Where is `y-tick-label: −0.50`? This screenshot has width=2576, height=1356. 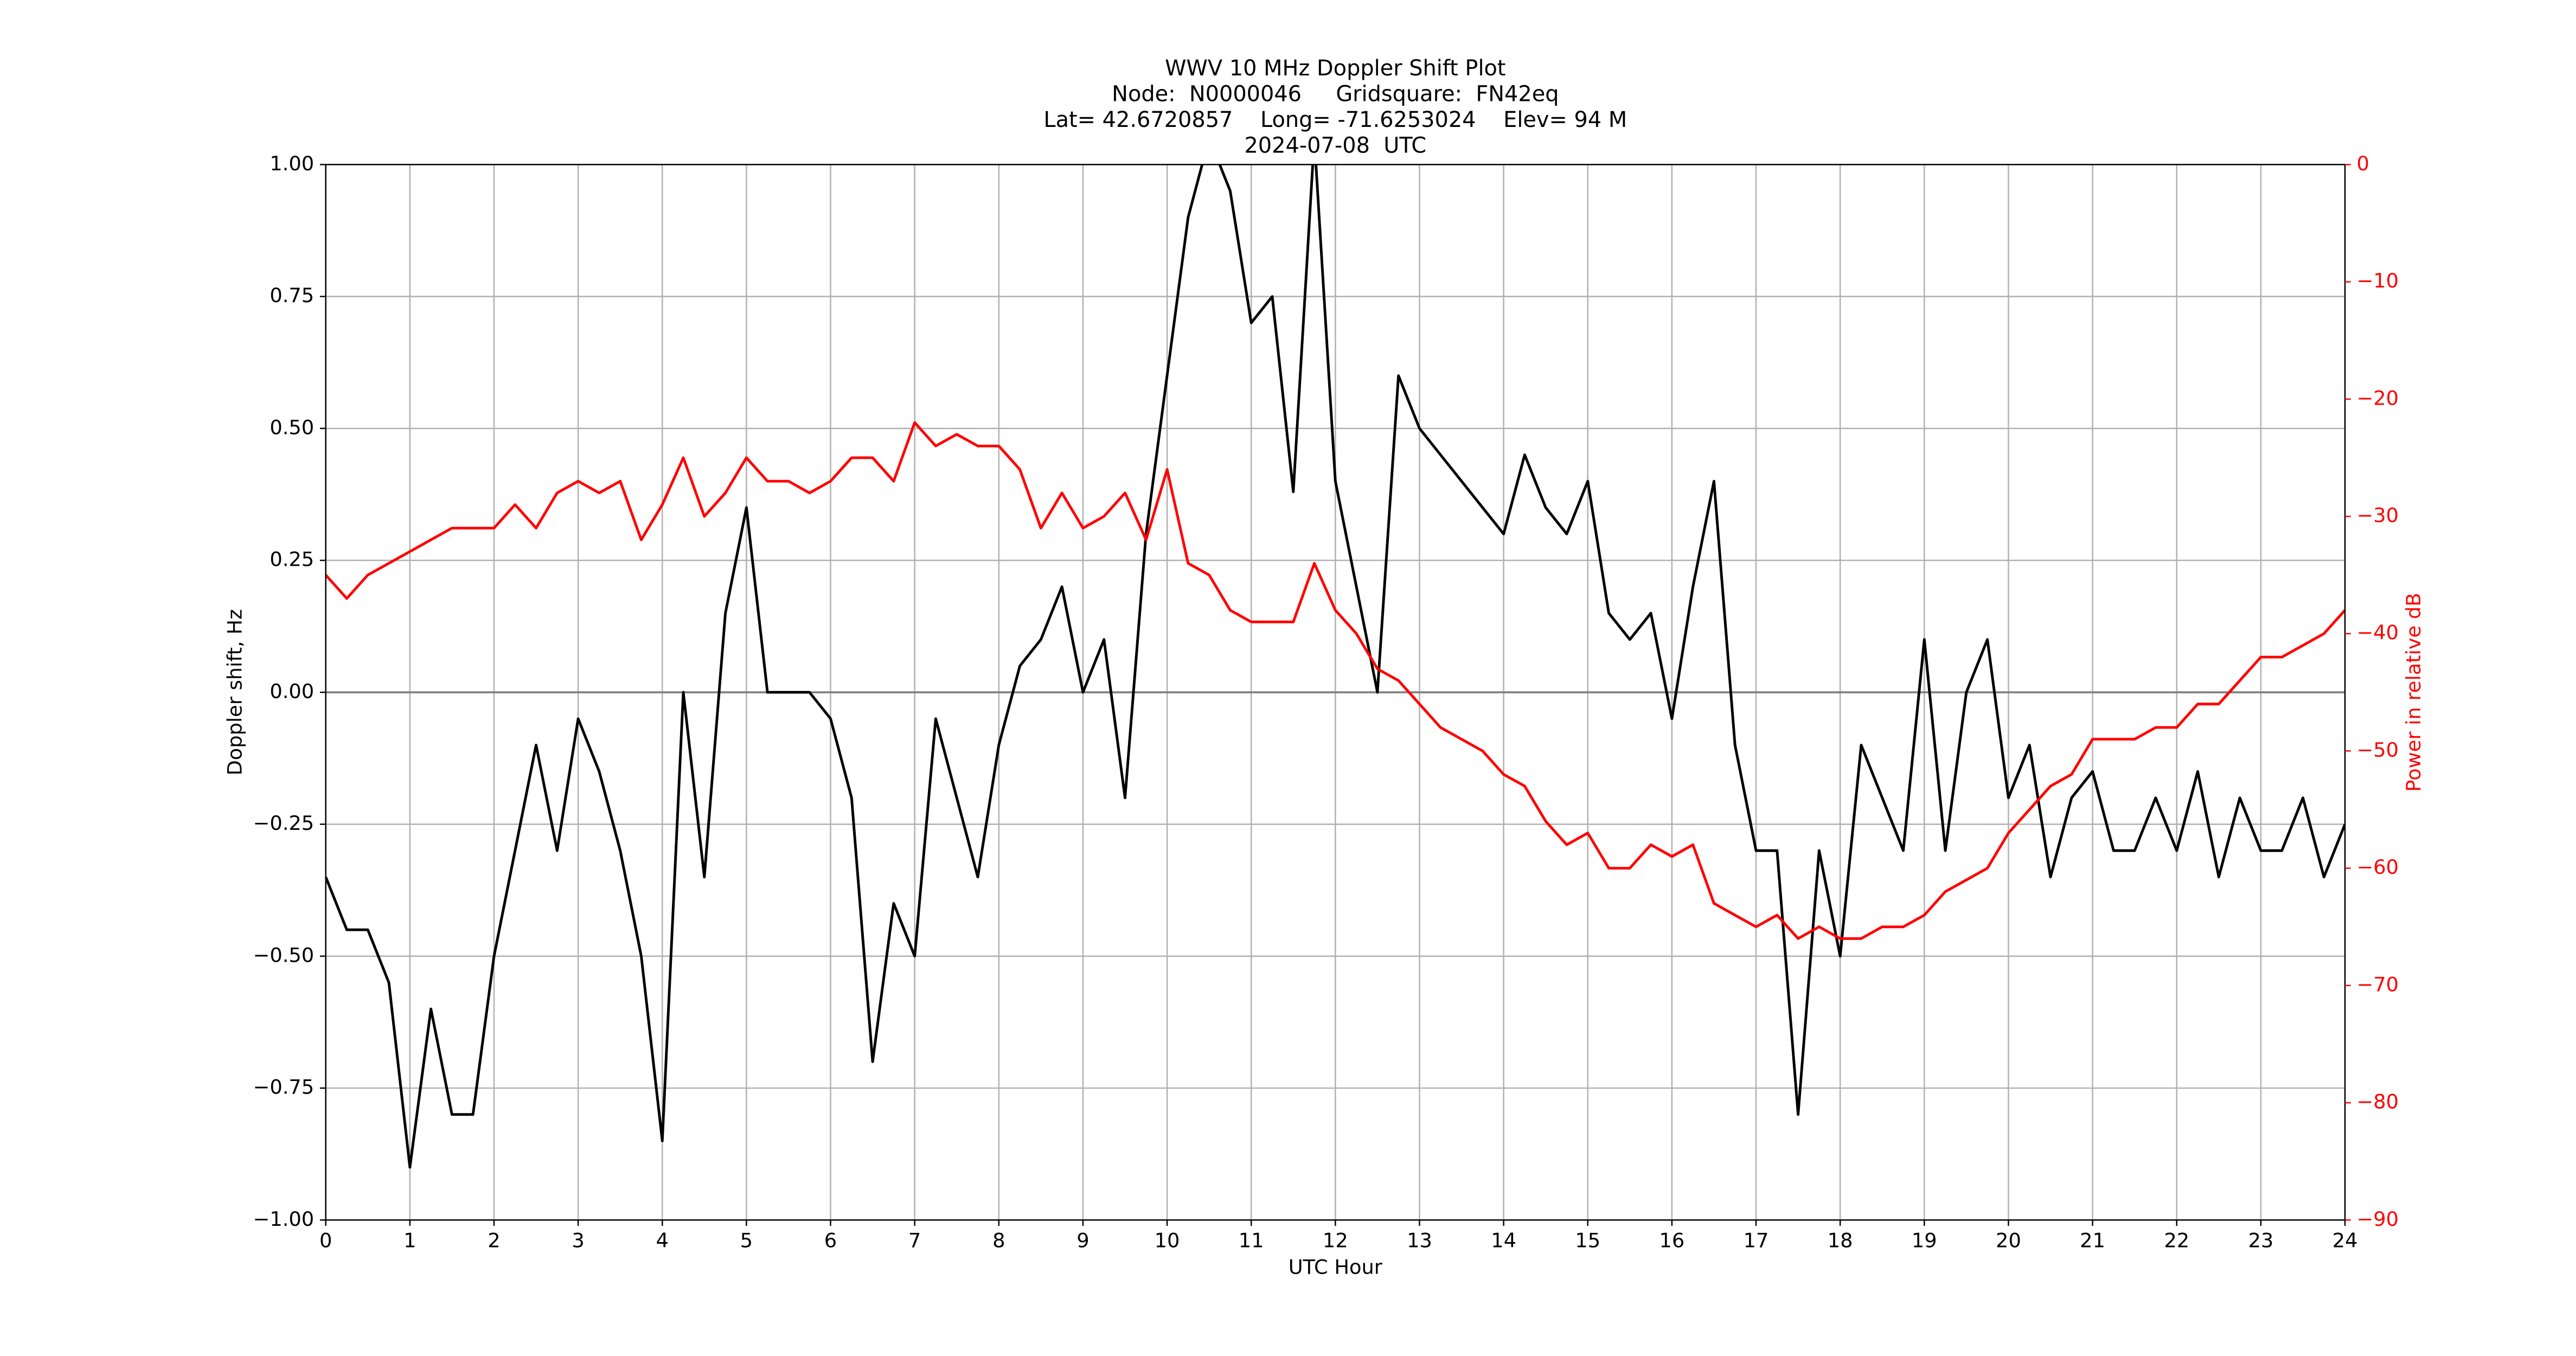
y-tick-label: −0.50 is located at coordinates (284, 955).